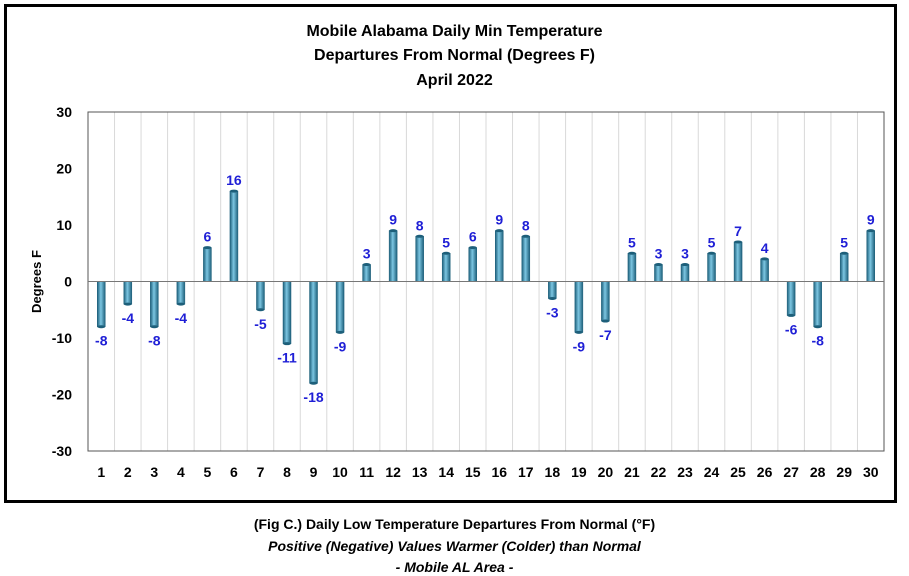 This screenshot has width=909, height=576. Describe the element at coordinates (765, 248) in the screenshot. I see `data-label: 4` at that location.